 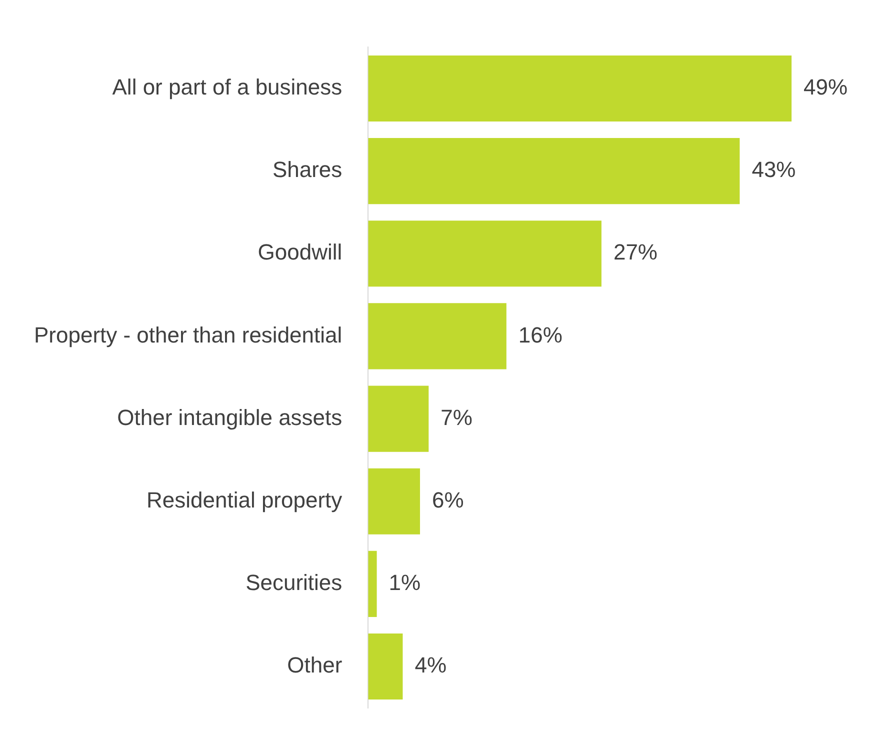 I want to click on data-label: 49%, so click(x=826, y=87).